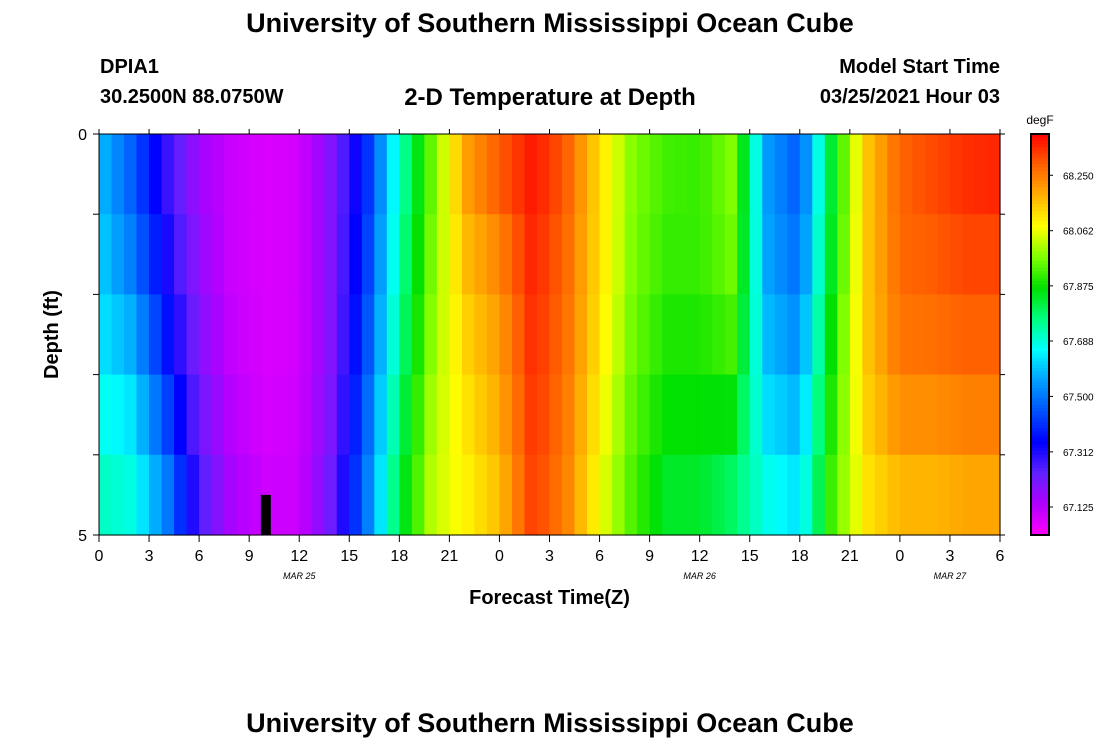 This screenshot has width=1100, height=750. What do you see at coordinates (550, 97) in the screenshot?
I see `chart-subtitle: 2-D Temperature at Depth` at bounding box center [550, 97].